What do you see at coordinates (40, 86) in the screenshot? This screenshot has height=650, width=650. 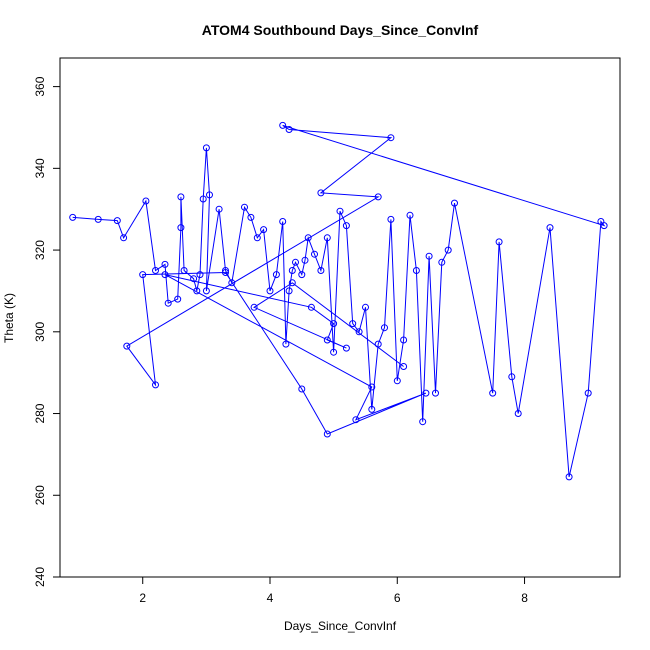 I see `y-tick-label: 360` at bounding box center [40, 86].